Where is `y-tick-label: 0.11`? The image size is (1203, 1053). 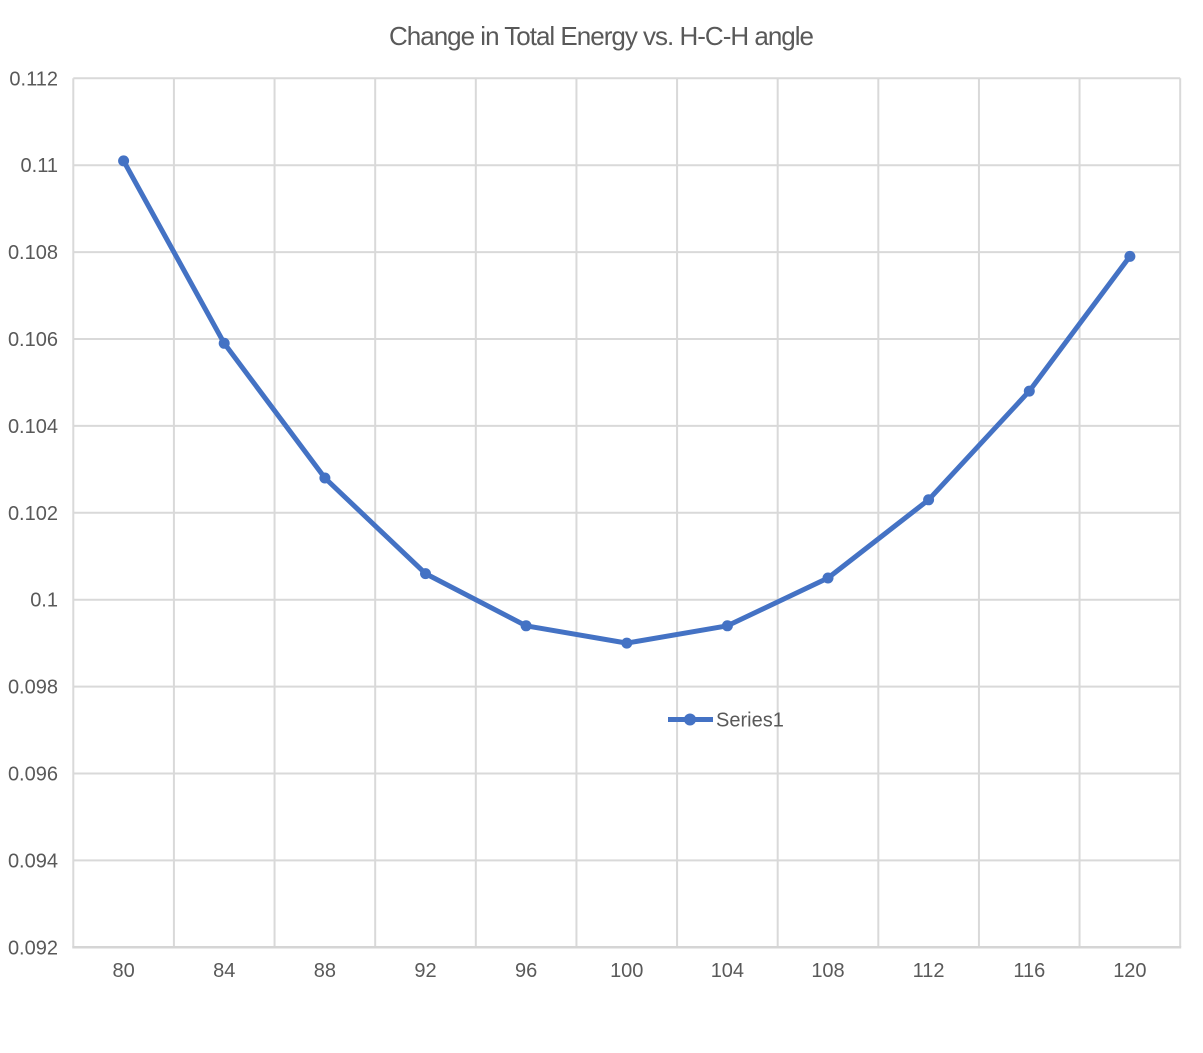
y-tick-label: 0.11 is located at coordinates (39, 166).